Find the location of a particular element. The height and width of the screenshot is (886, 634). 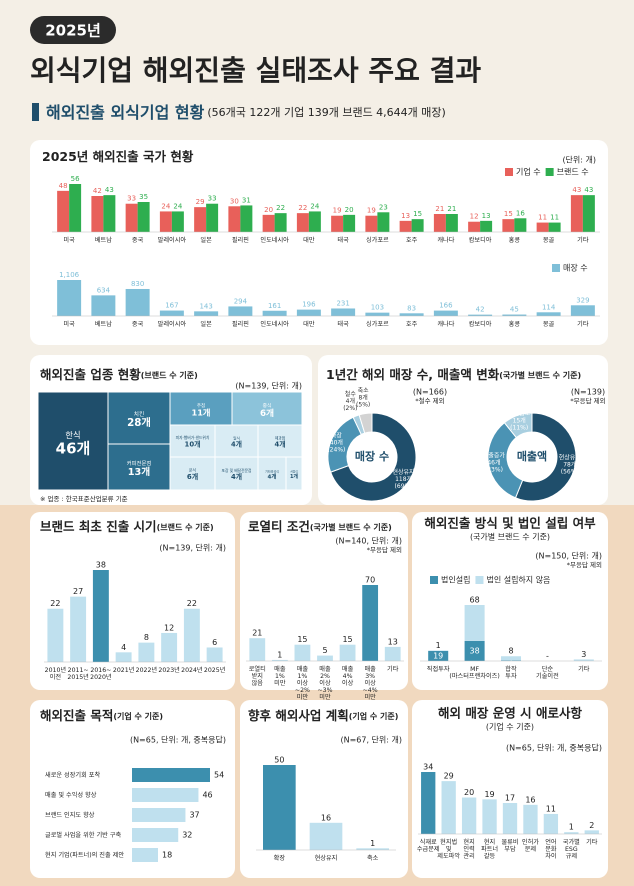

treemap-value: 4개 is located at coordinates (236, 443).